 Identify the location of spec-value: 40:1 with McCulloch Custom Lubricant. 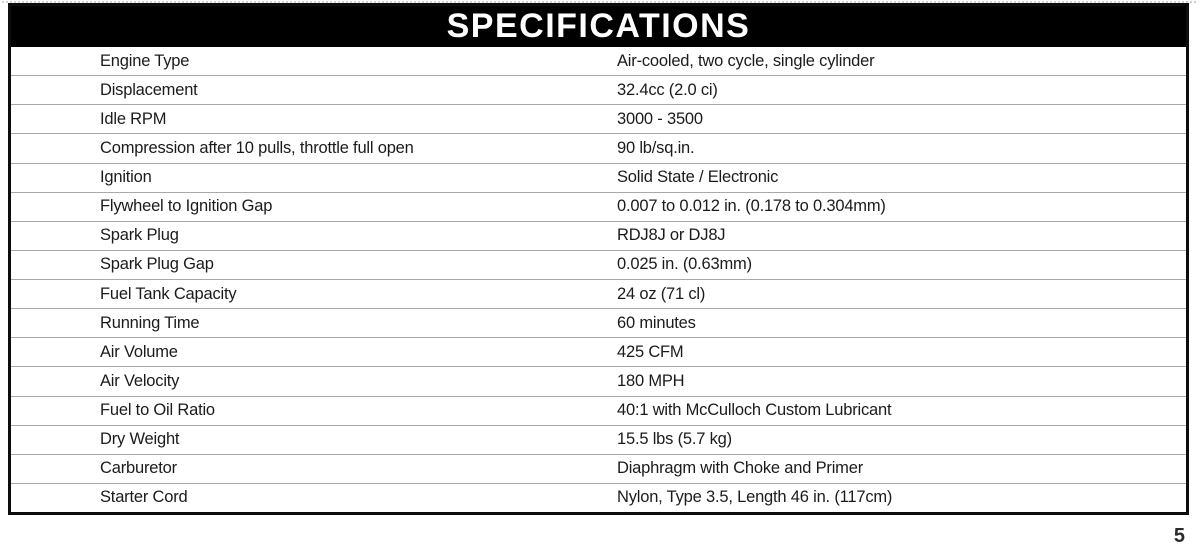
(754, 410).